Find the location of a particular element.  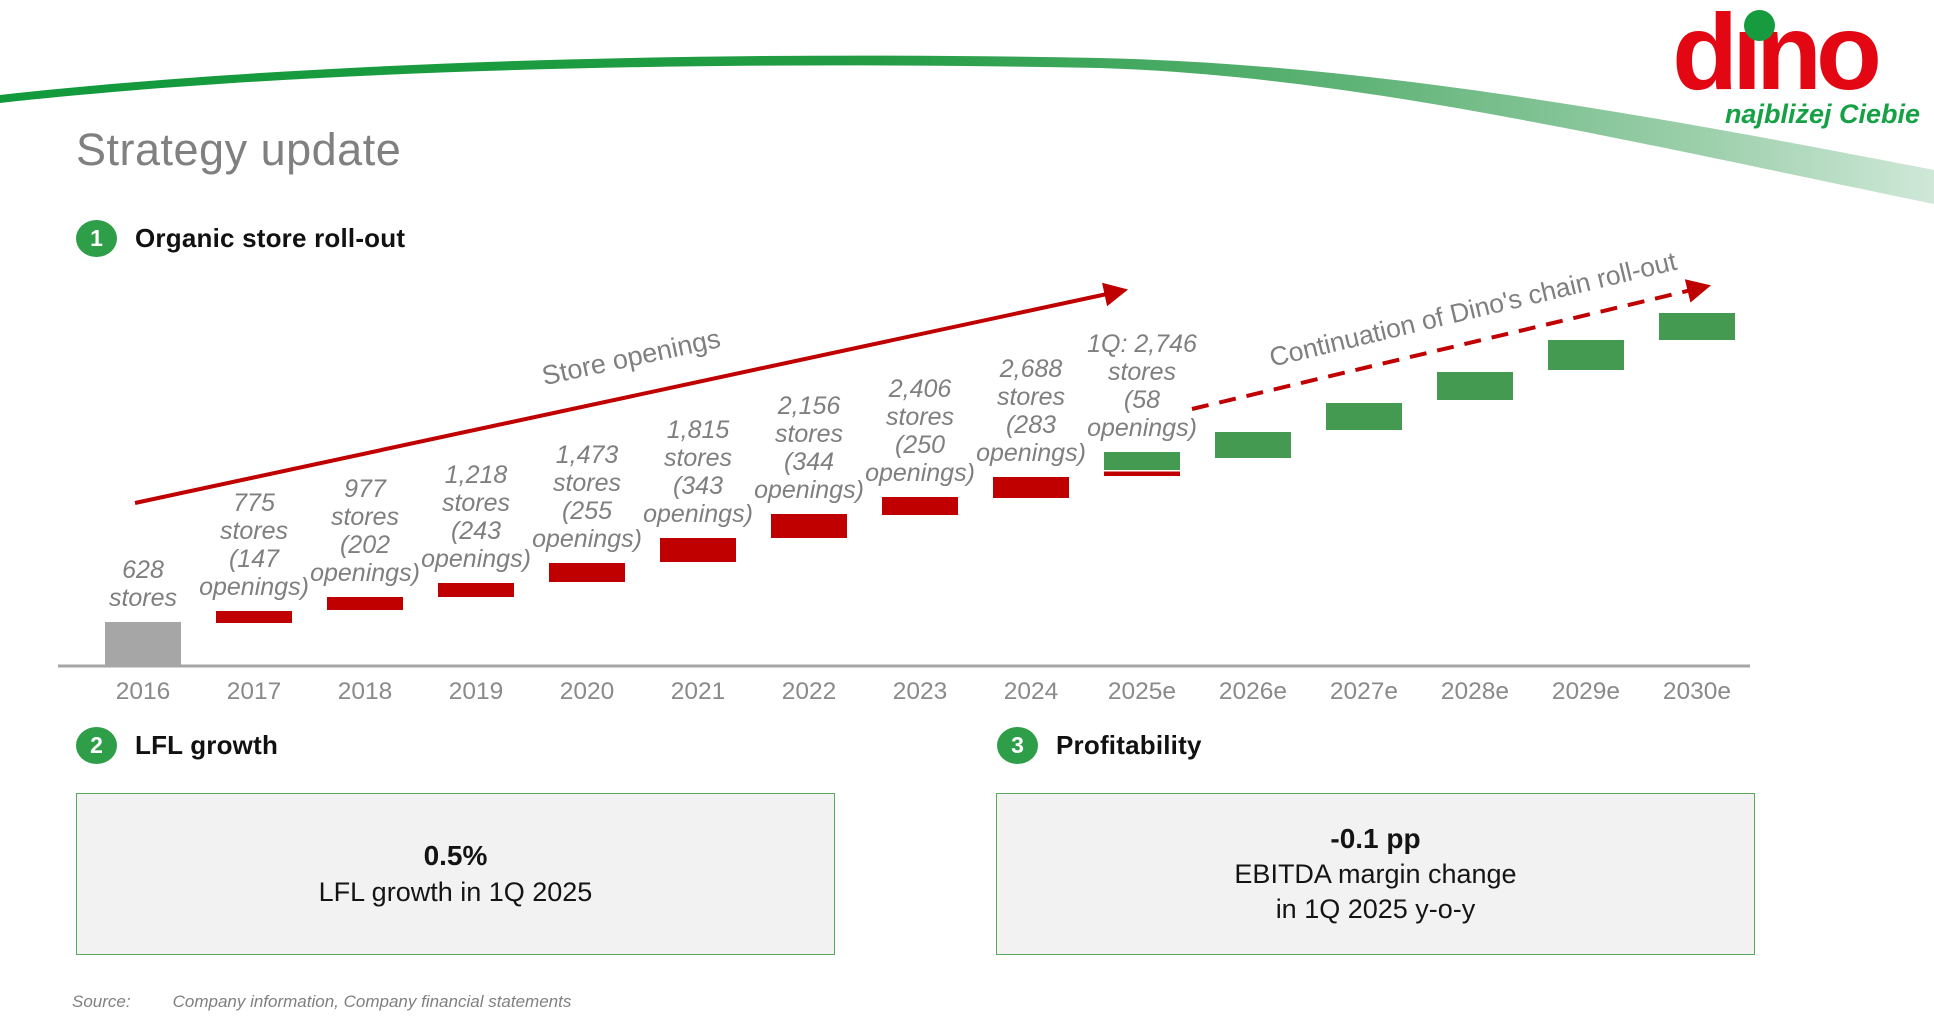

source-label: Source: is located at coordinates (101, 1001).